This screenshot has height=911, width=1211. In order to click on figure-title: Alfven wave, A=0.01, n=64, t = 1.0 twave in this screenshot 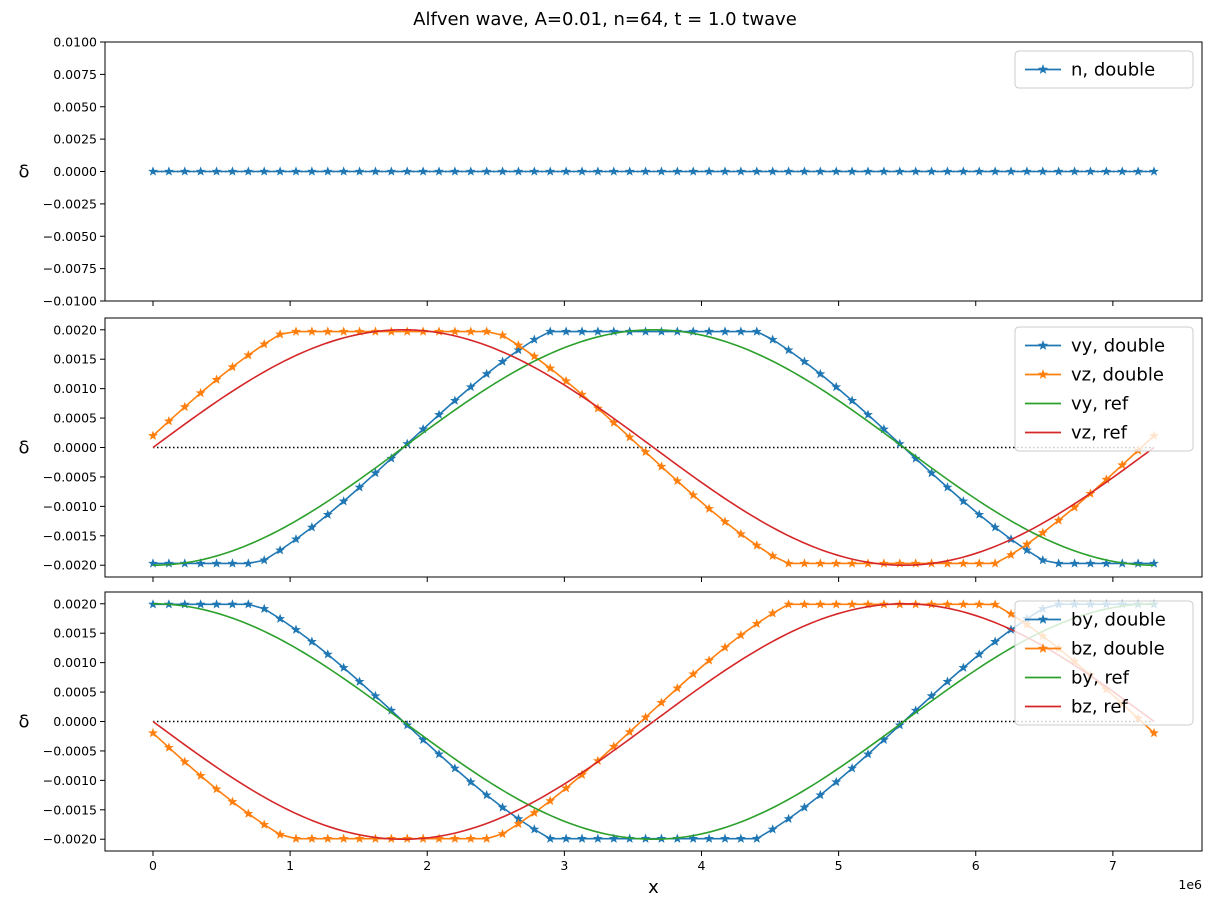, I will do `click(605, 19)`.